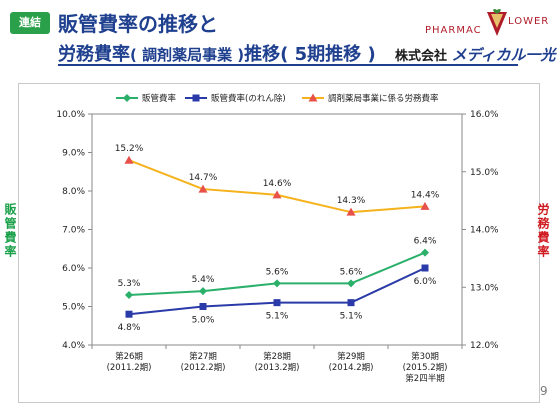 The width and height of the screenshot is (560, 420). Describe the element at coordinates (484, 173) in the screenshot. I see `right-tick-label: 15.0%` at that location.